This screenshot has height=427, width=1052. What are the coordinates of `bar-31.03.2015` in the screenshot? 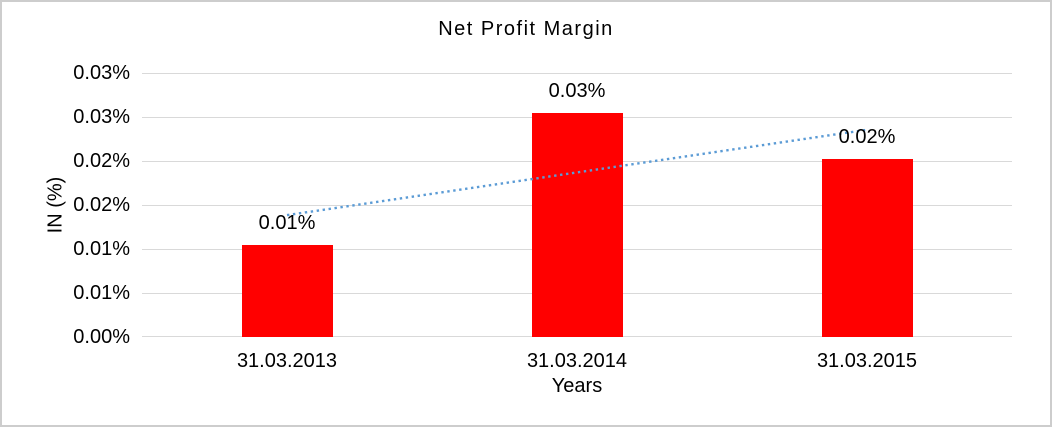 It's located at (867, 248).